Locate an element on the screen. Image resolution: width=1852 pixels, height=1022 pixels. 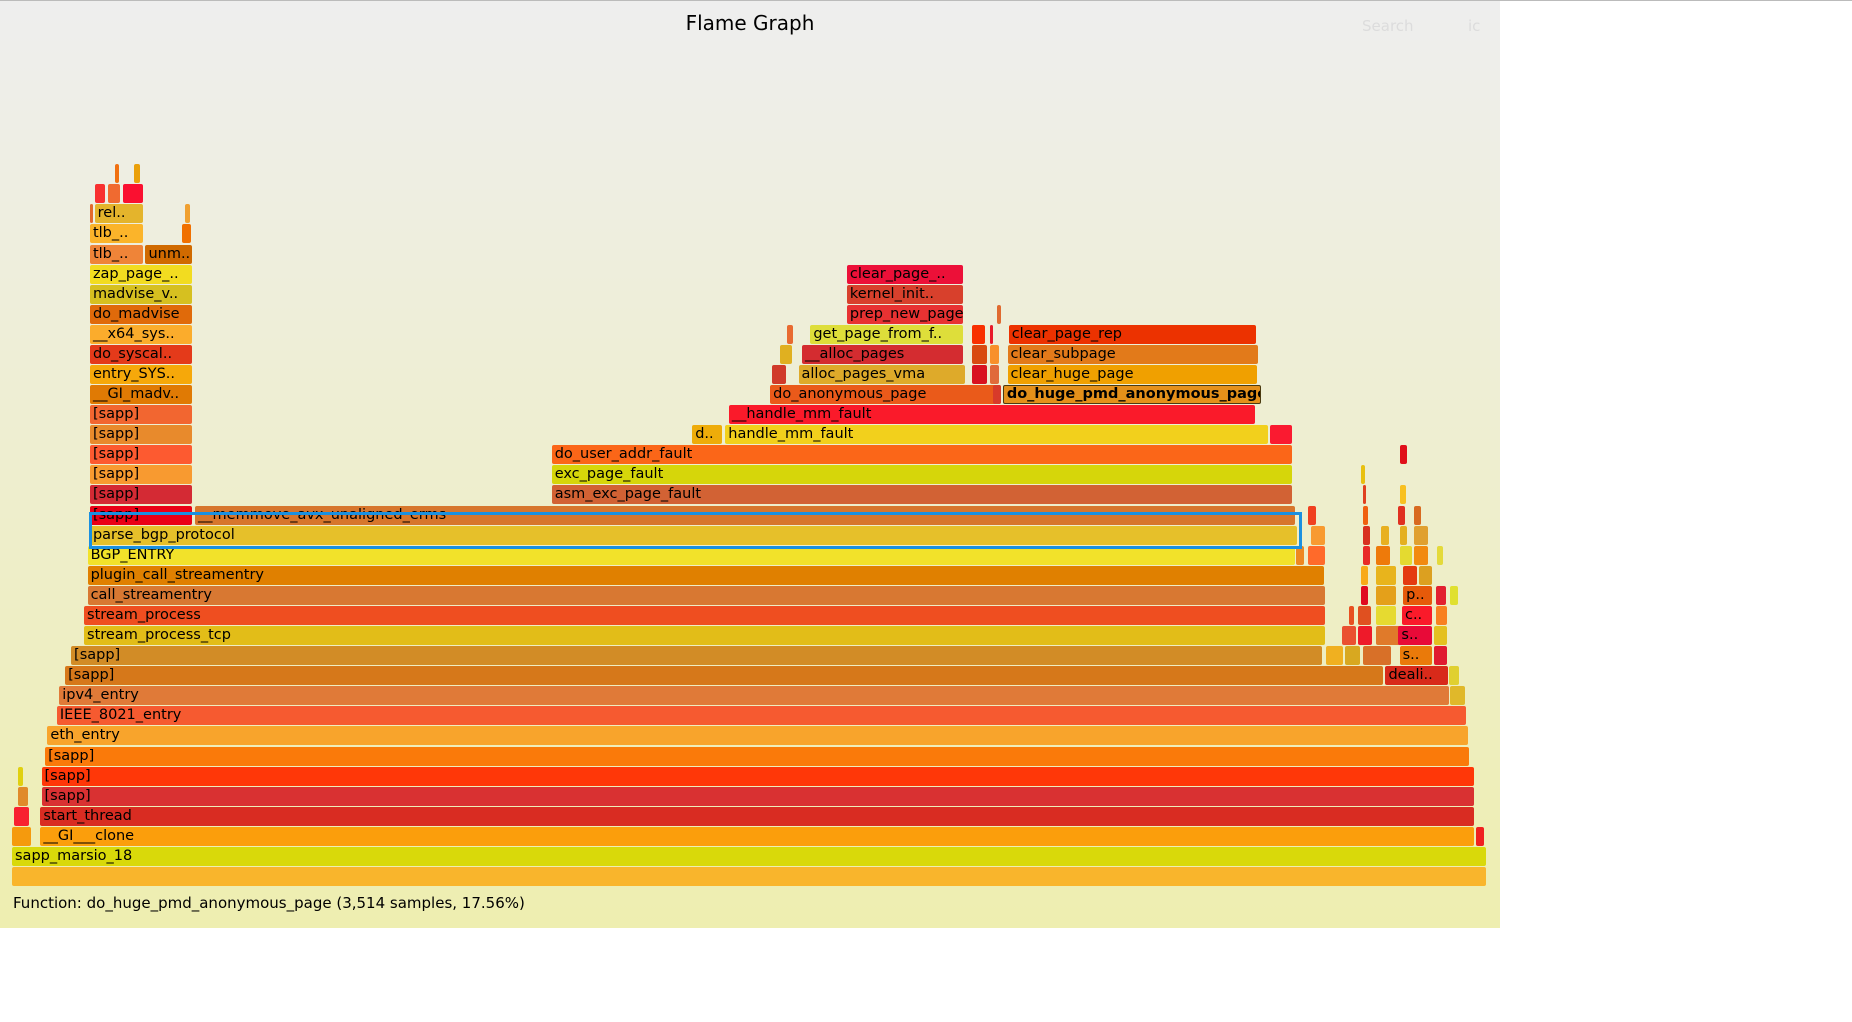
frame-clear-subpage: clear_subpage is located at coordinates (1133, 354).